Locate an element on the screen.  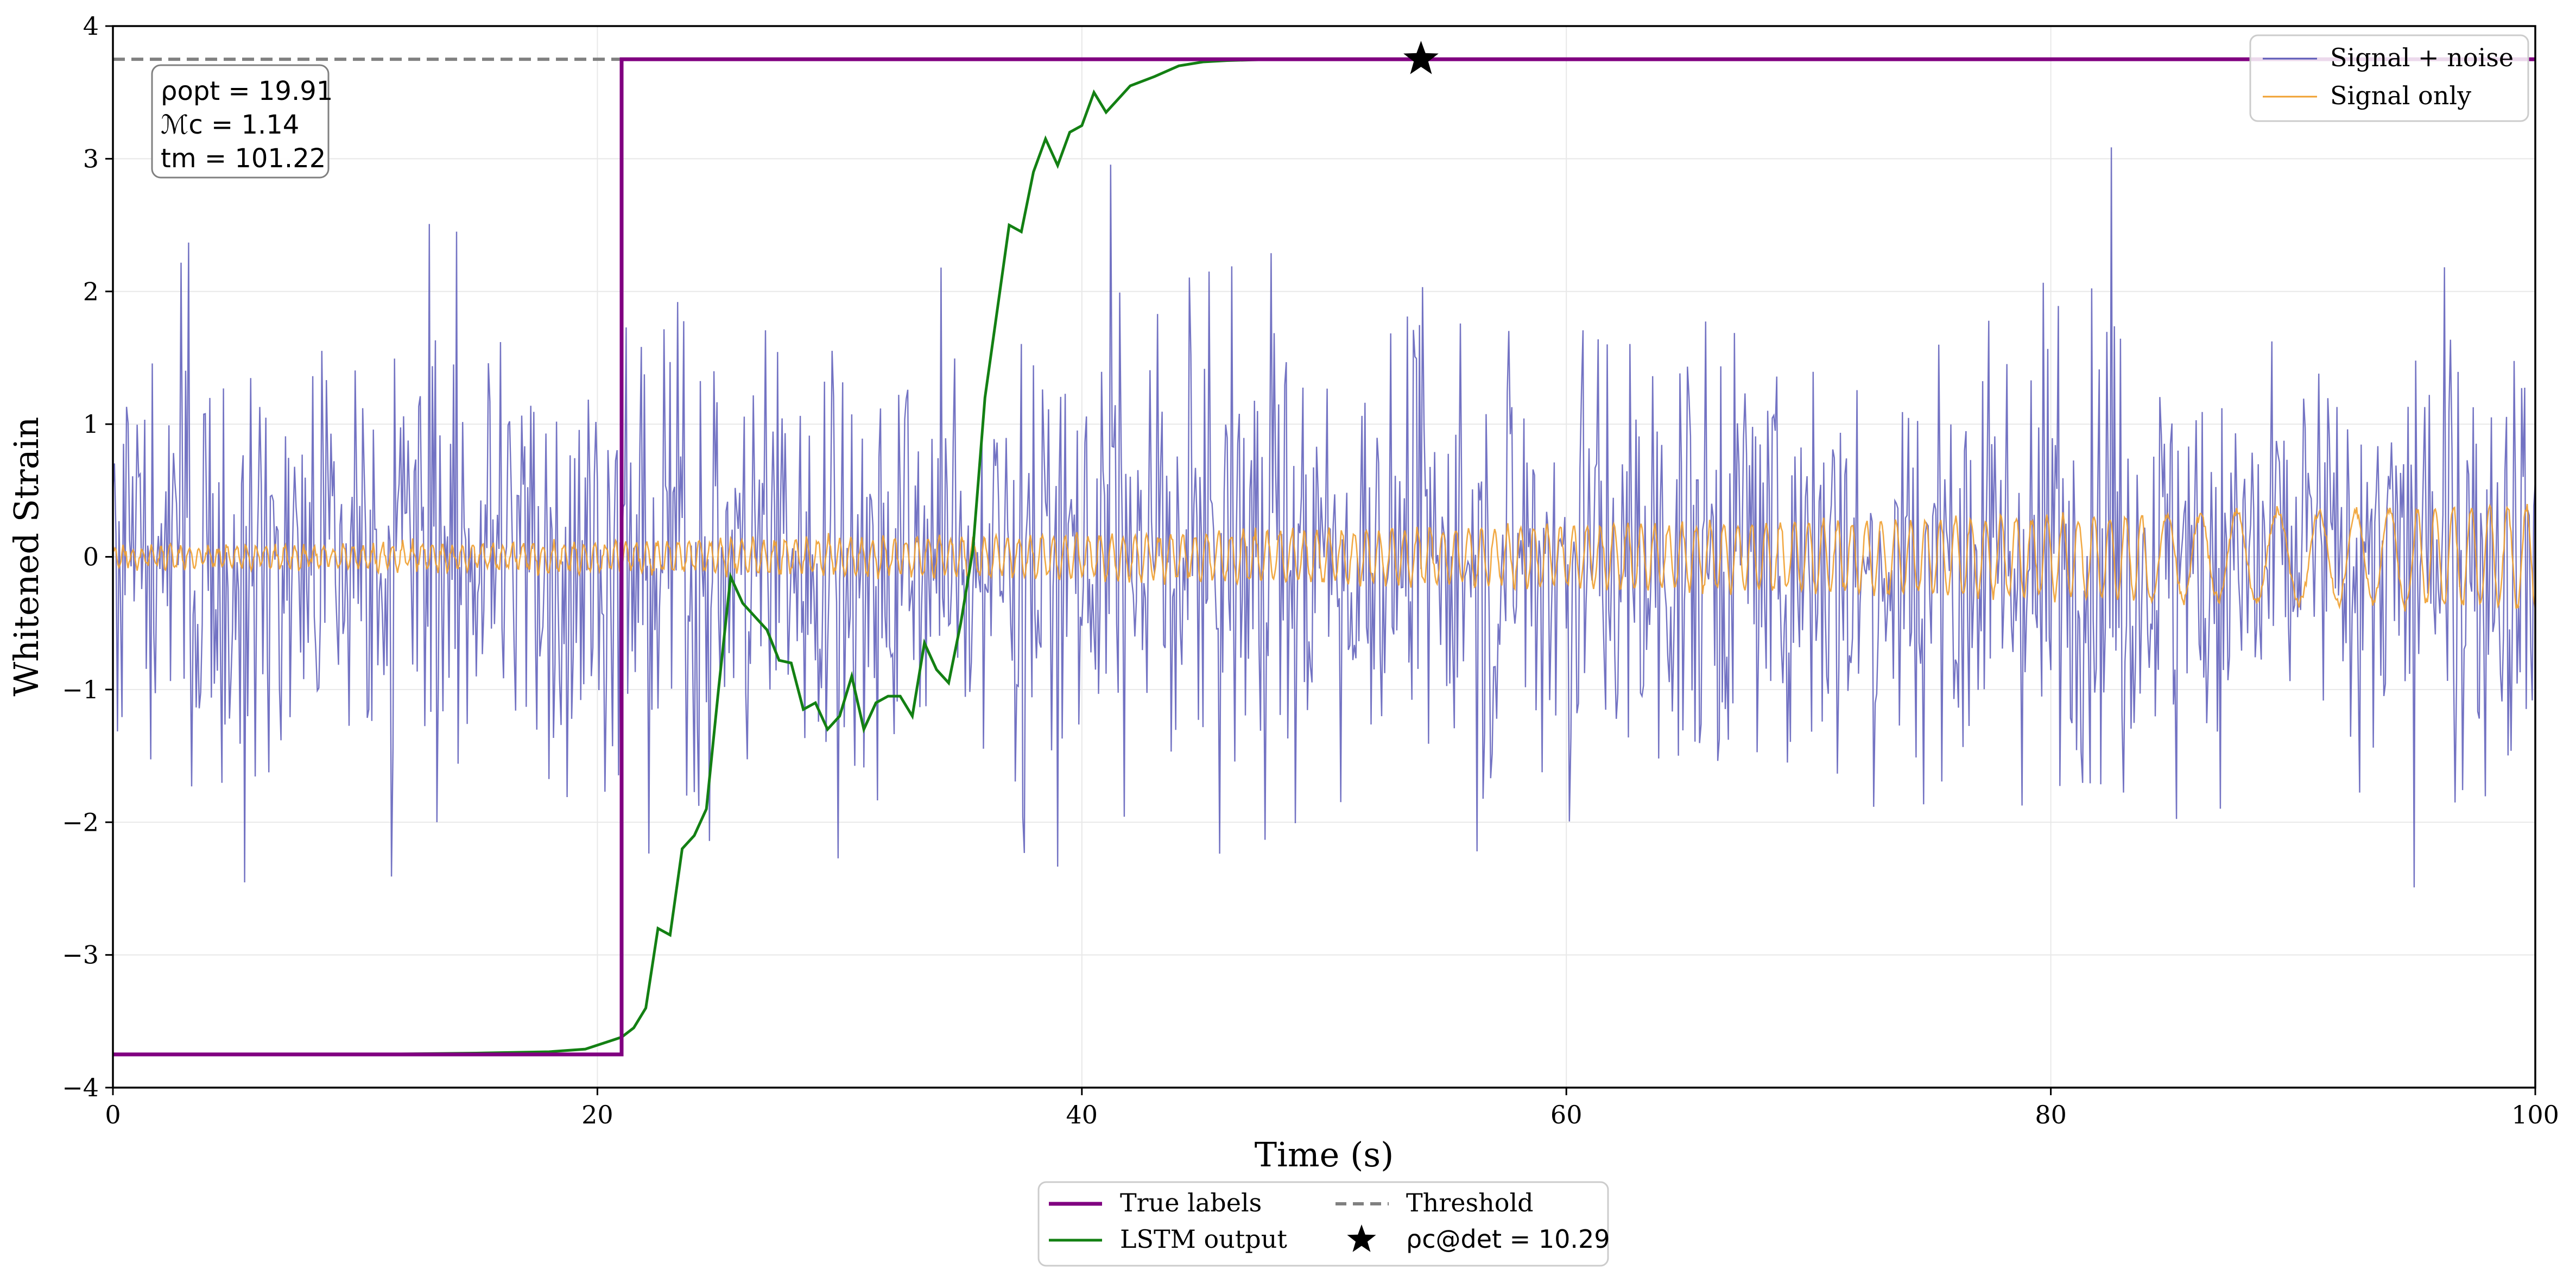
y-tick-label: 4 is located at coordinates (91, 26).